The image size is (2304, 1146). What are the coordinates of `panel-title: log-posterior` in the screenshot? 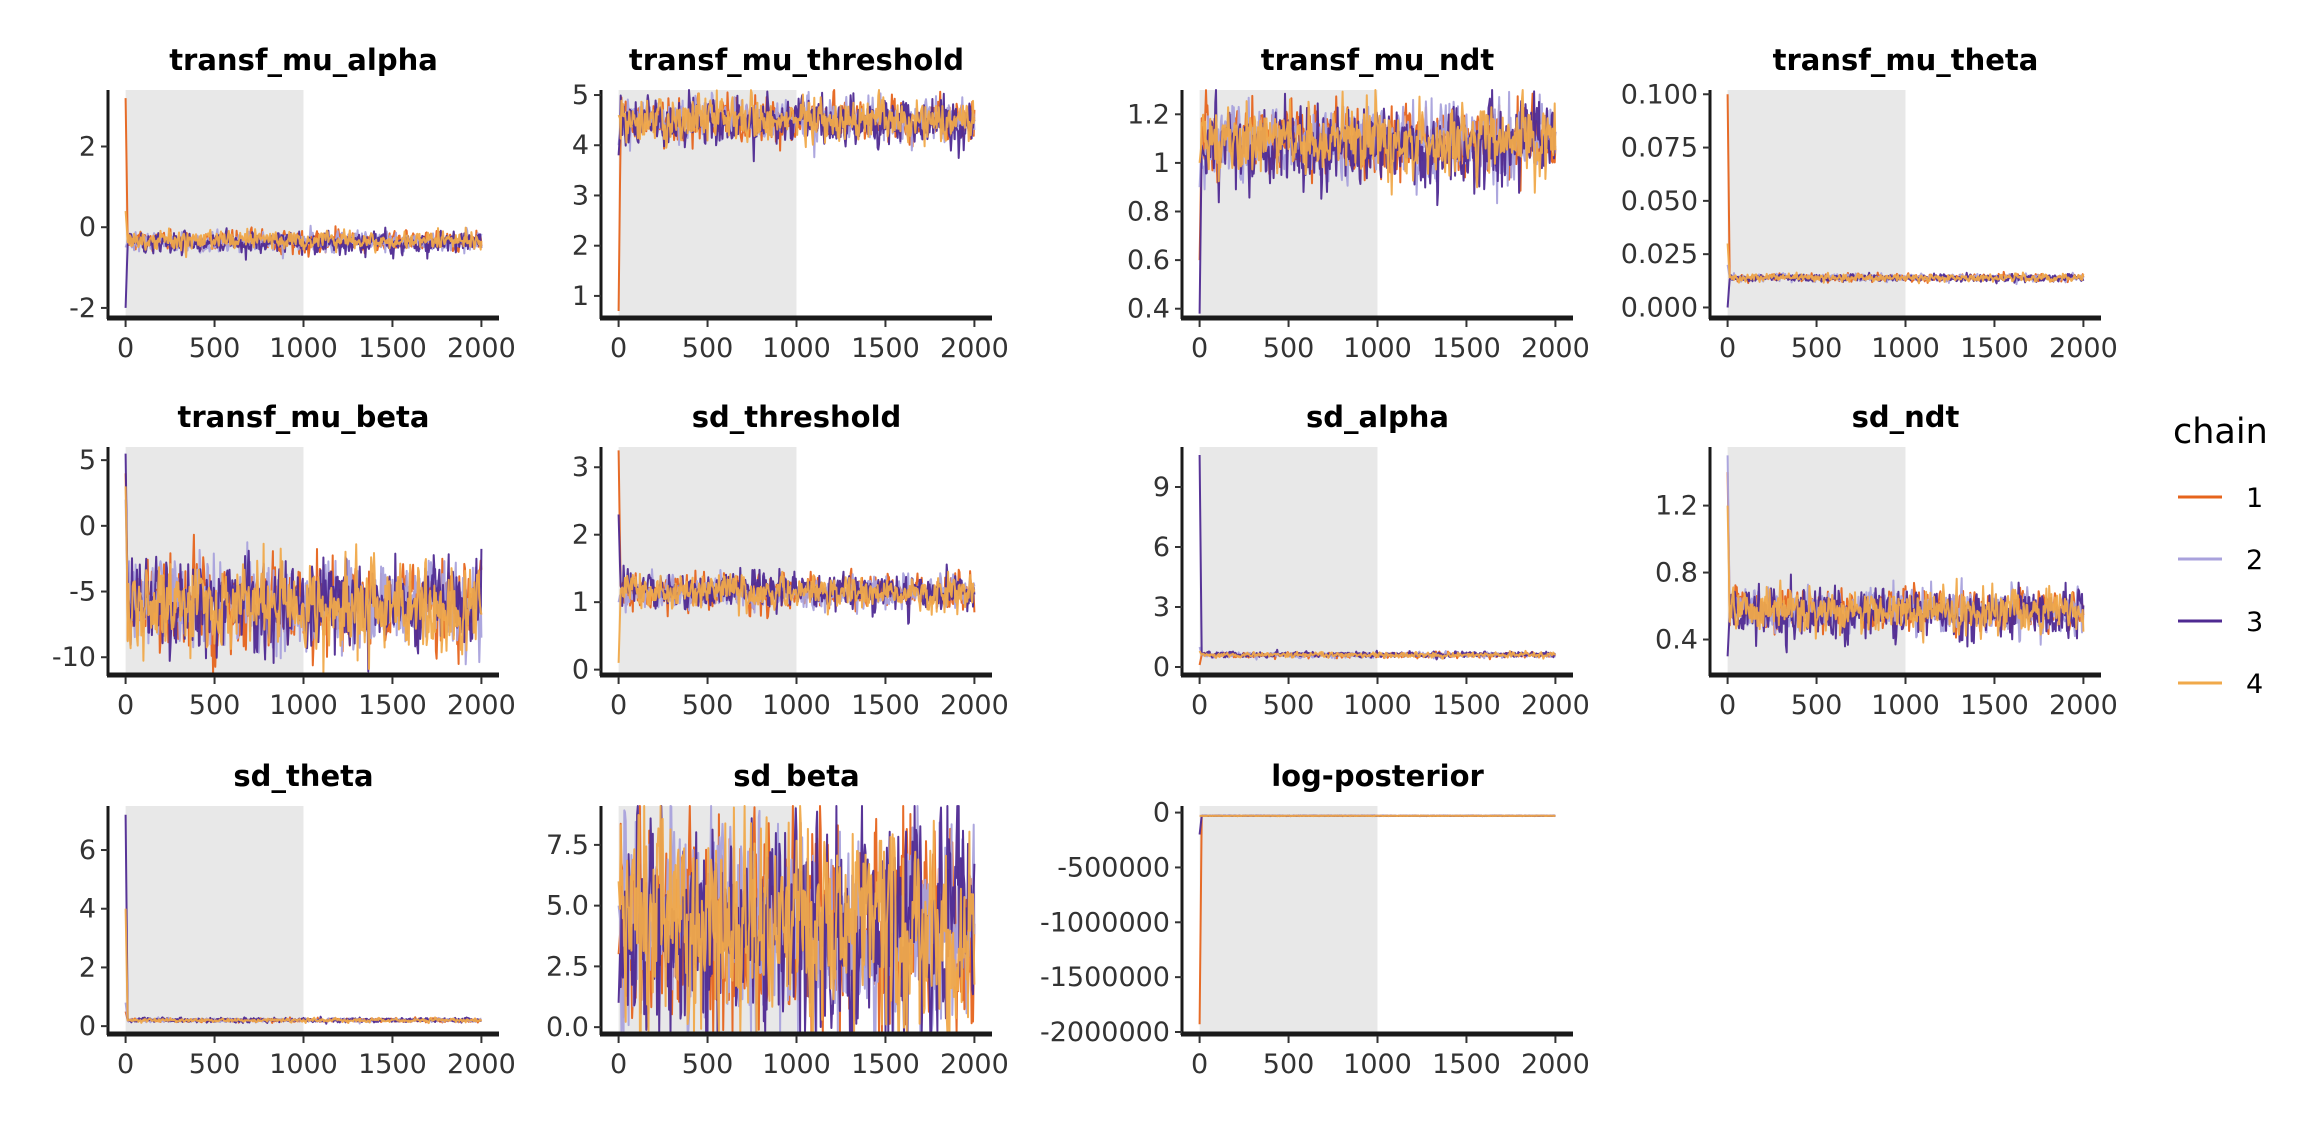 It's located at (1377, 776).